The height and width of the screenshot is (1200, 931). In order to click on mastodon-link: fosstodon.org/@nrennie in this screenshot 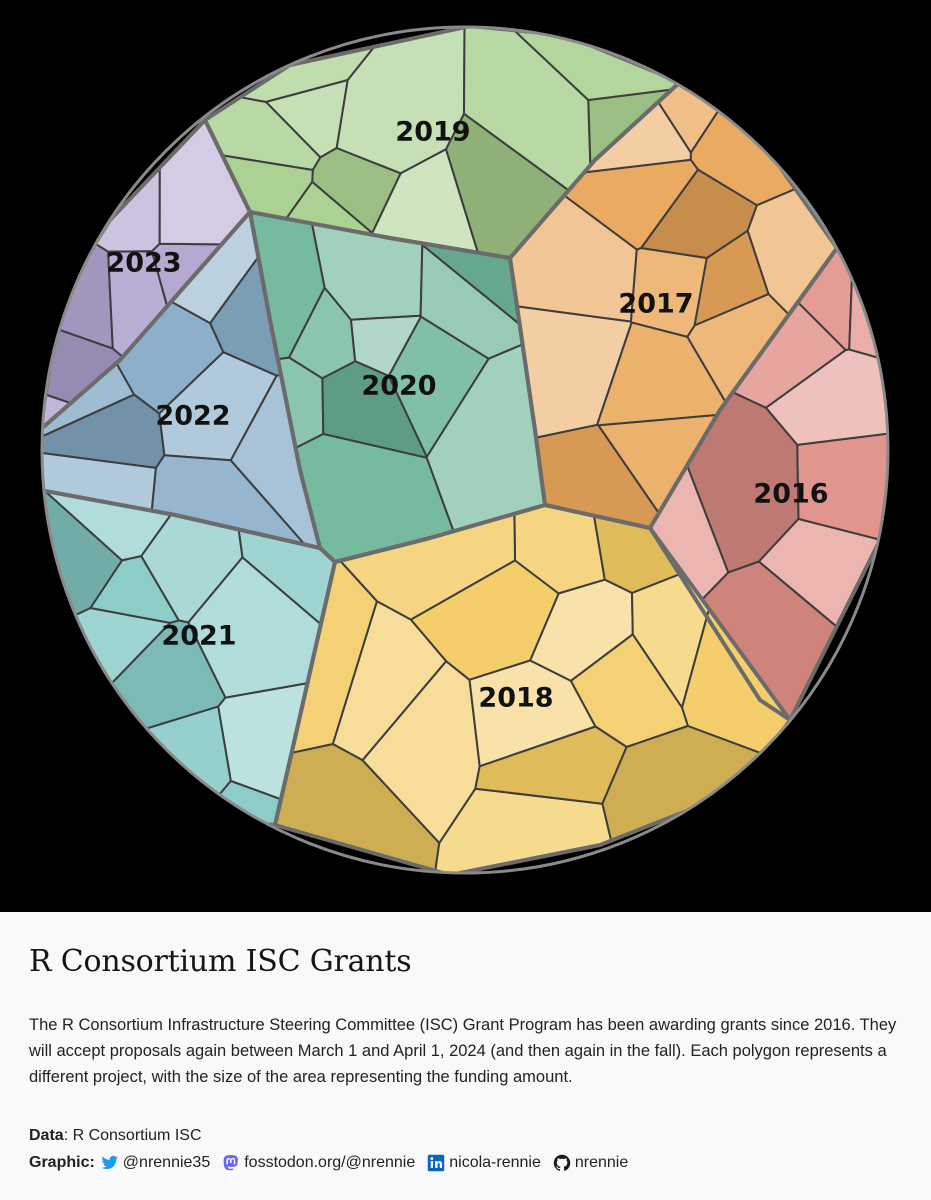, I will do `click(315, 1162)`.